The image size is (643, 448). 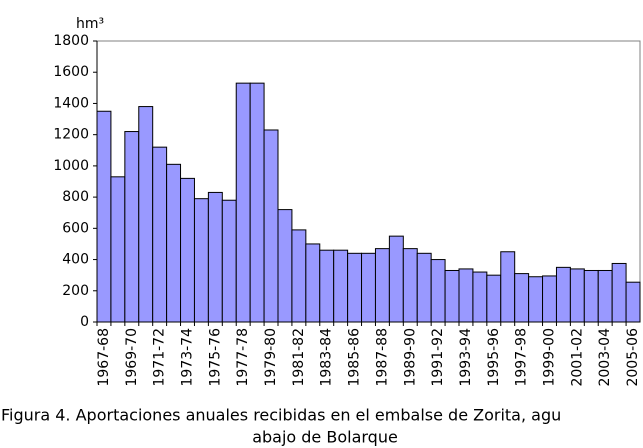 I want to click on x-tick-label: 1995-96, so click(x=494, y=357).